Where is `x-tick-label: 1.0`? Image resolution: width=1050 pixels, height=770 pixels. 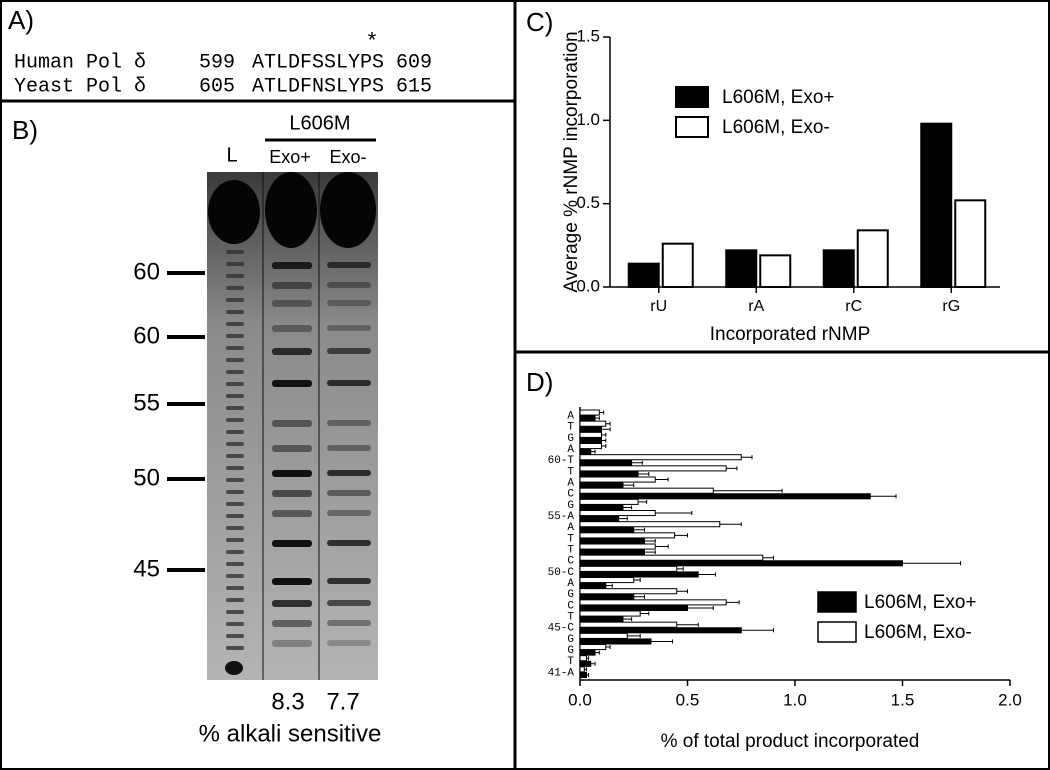
x-tick-label: 1.0 is located at coordinates (795, 699).